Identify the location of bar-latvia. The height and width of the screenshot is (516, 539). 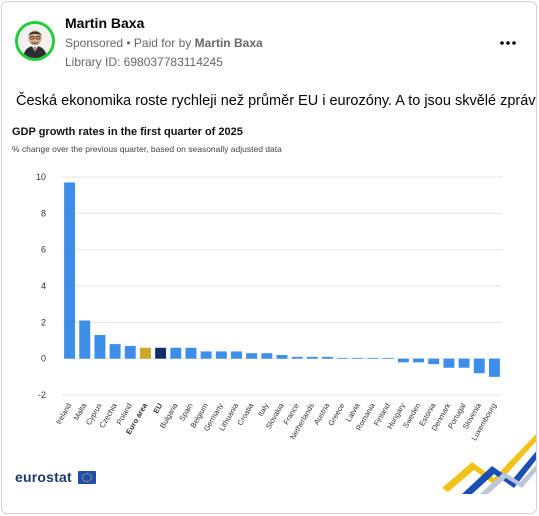
(358, 358).